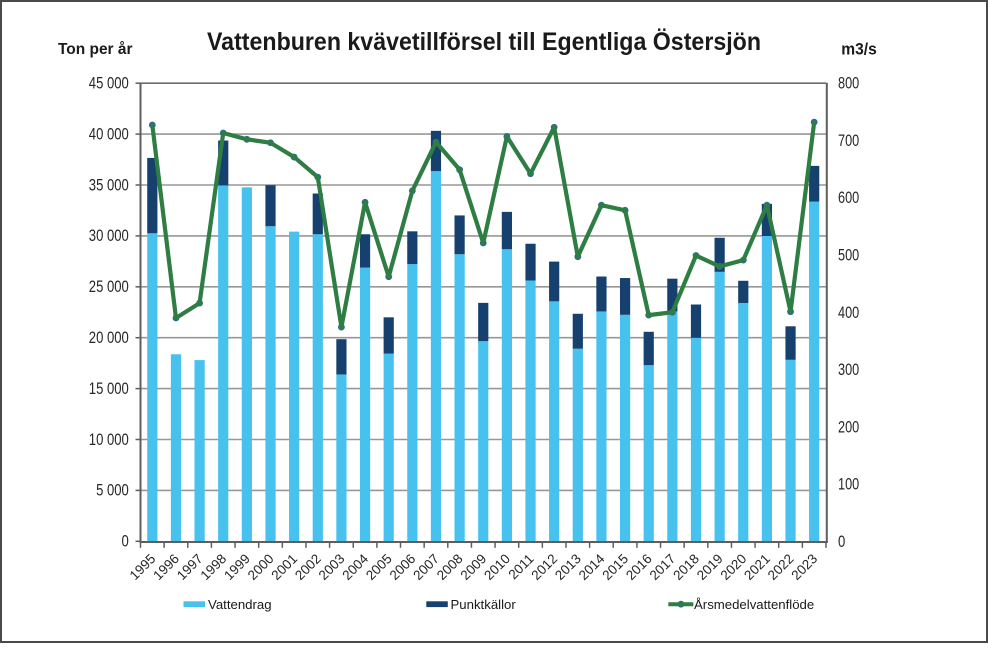 The height and width of the screenshot is (648, 988). I want to click on svg-text: m3/s, so click(859, 50).